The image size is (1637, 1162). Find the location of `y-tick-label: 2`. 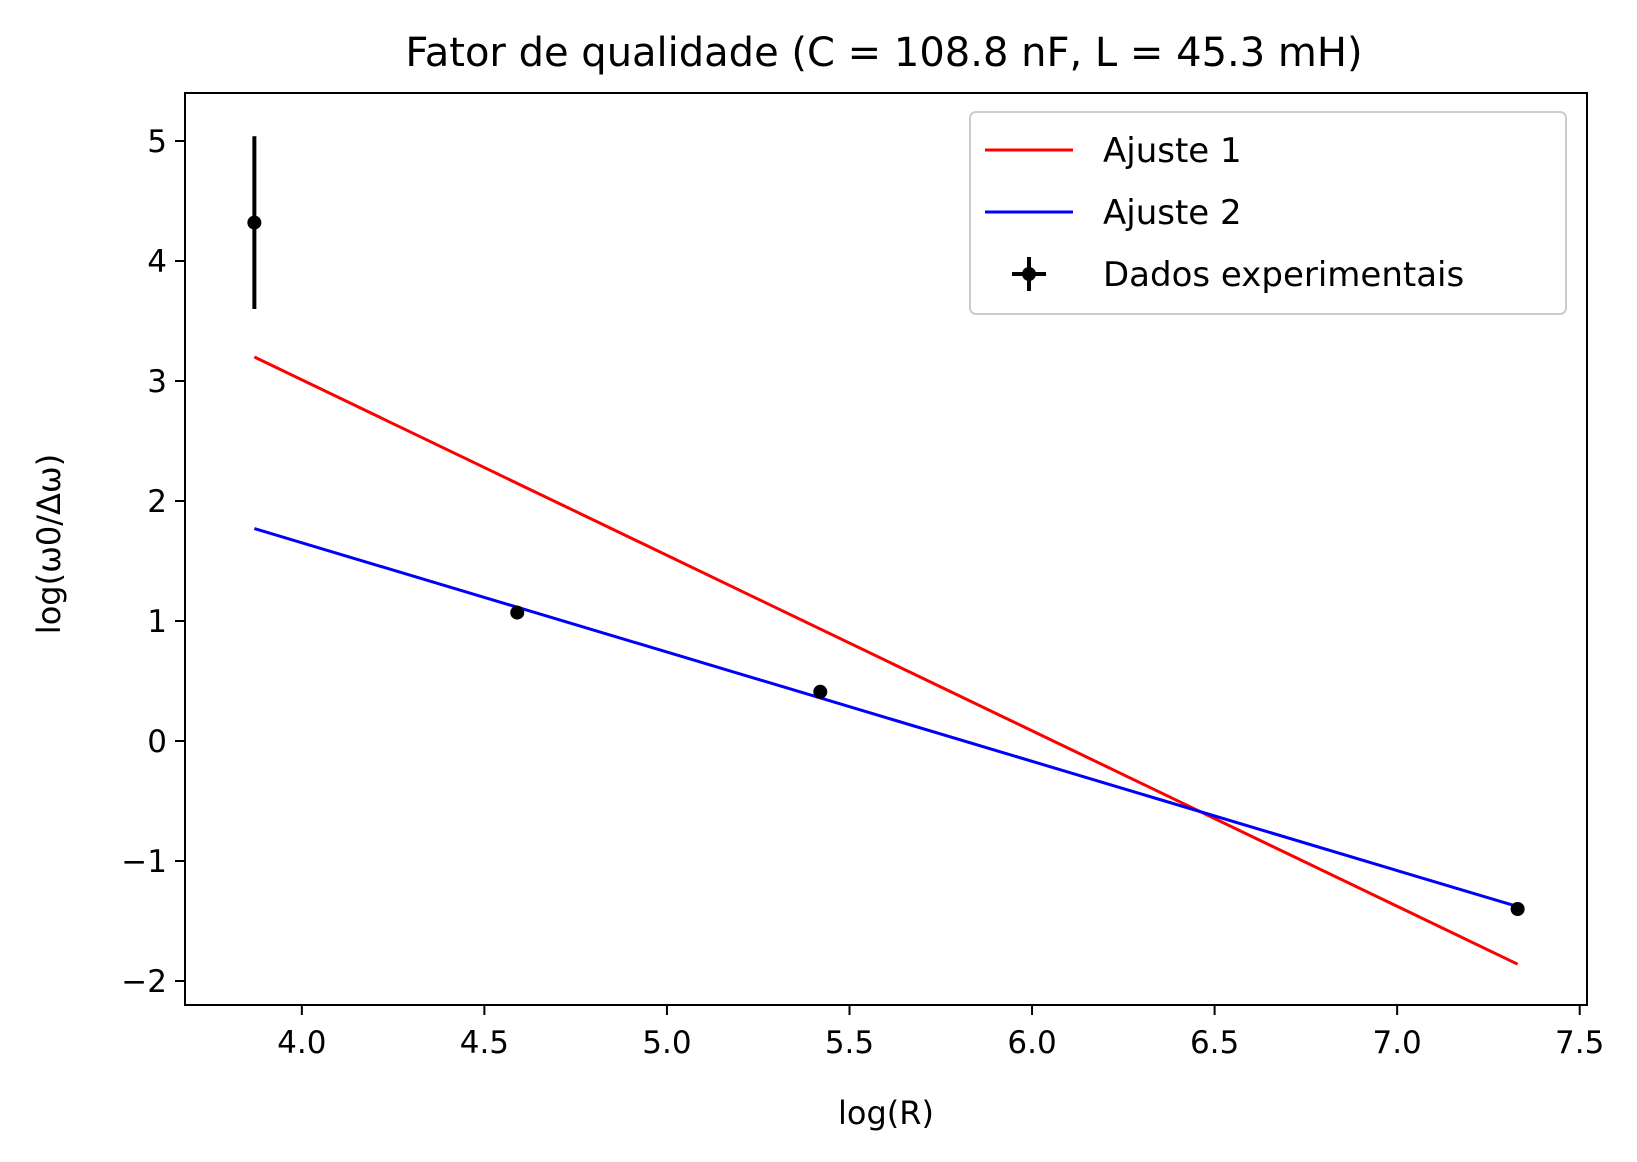

y-tick-label: 2 is located at coordinates (157, 502).